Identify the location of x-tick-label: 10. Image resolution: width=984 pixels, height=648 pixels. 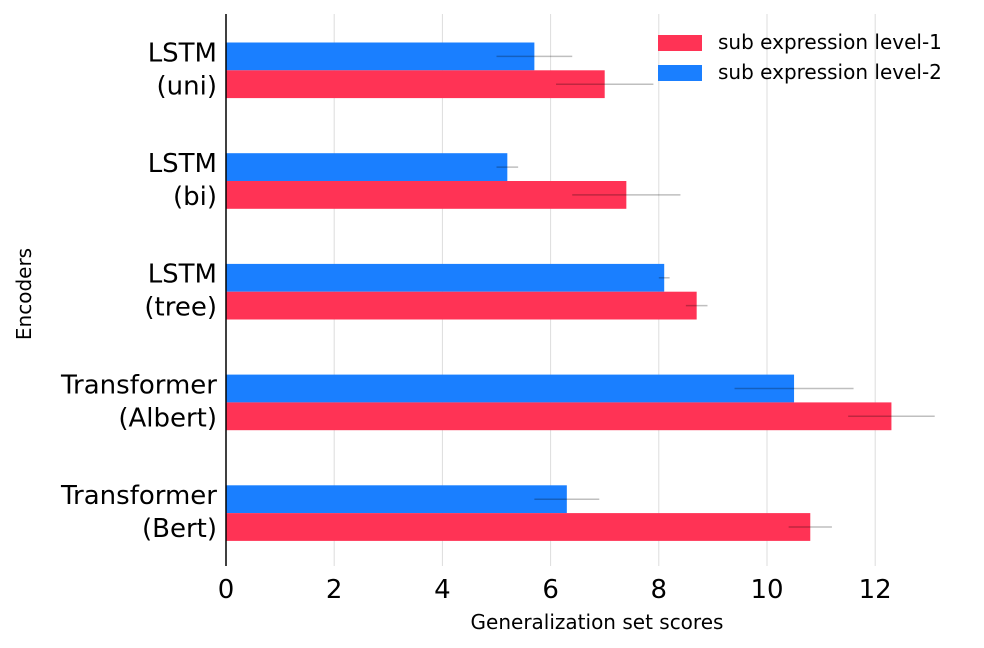
(766, 590).